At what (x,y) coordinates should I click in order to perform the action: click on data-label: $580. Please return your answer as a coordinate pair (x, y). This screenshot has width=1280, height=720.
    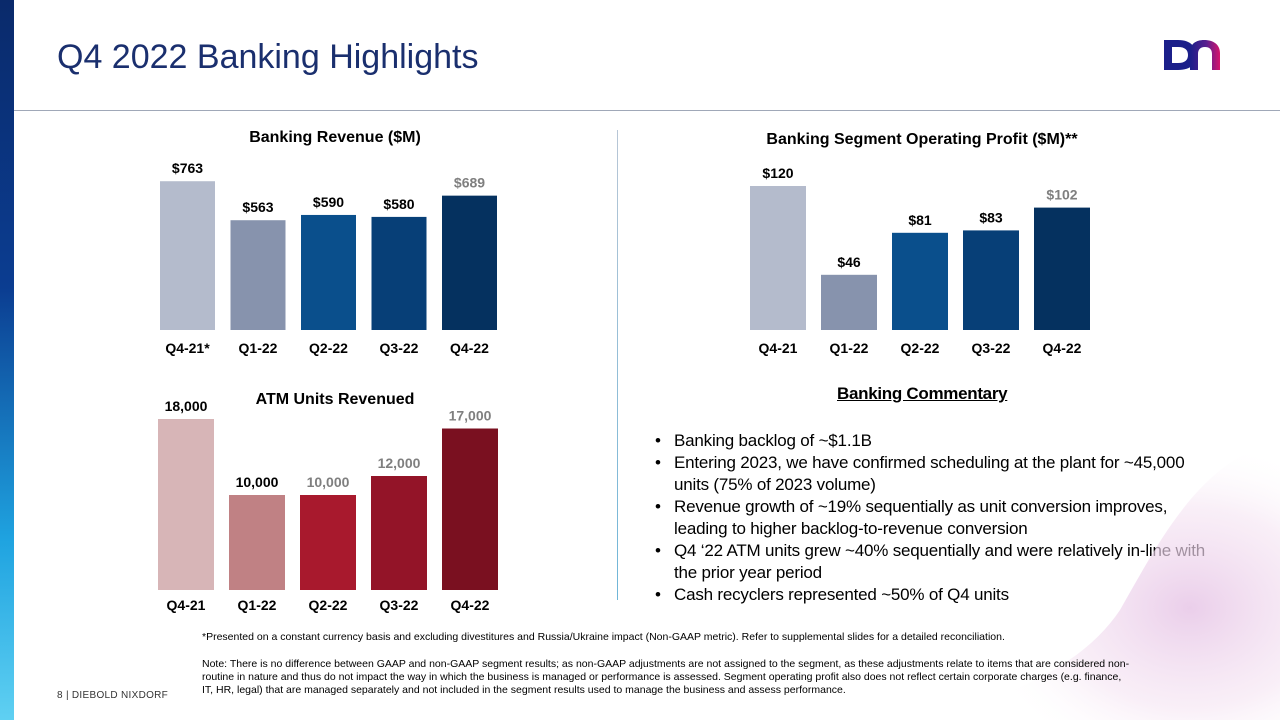
    Looking at the image, I should click on (398, 204).